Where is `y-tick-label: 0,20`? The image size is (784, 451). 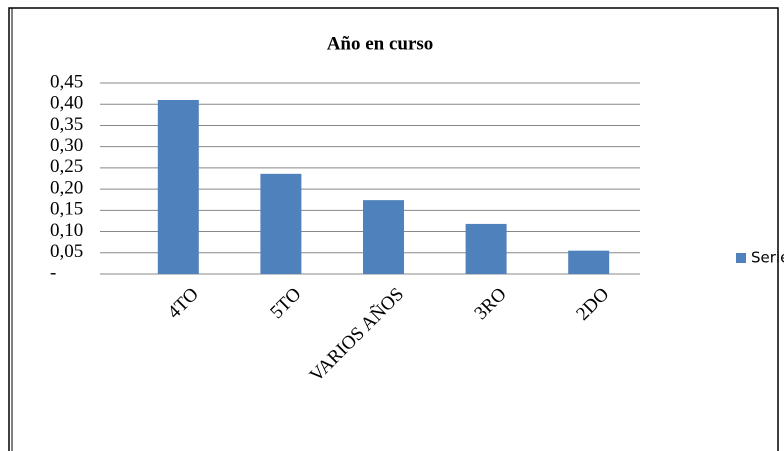
y-tick-label: 0,20 is located at coordinates (66, 187).